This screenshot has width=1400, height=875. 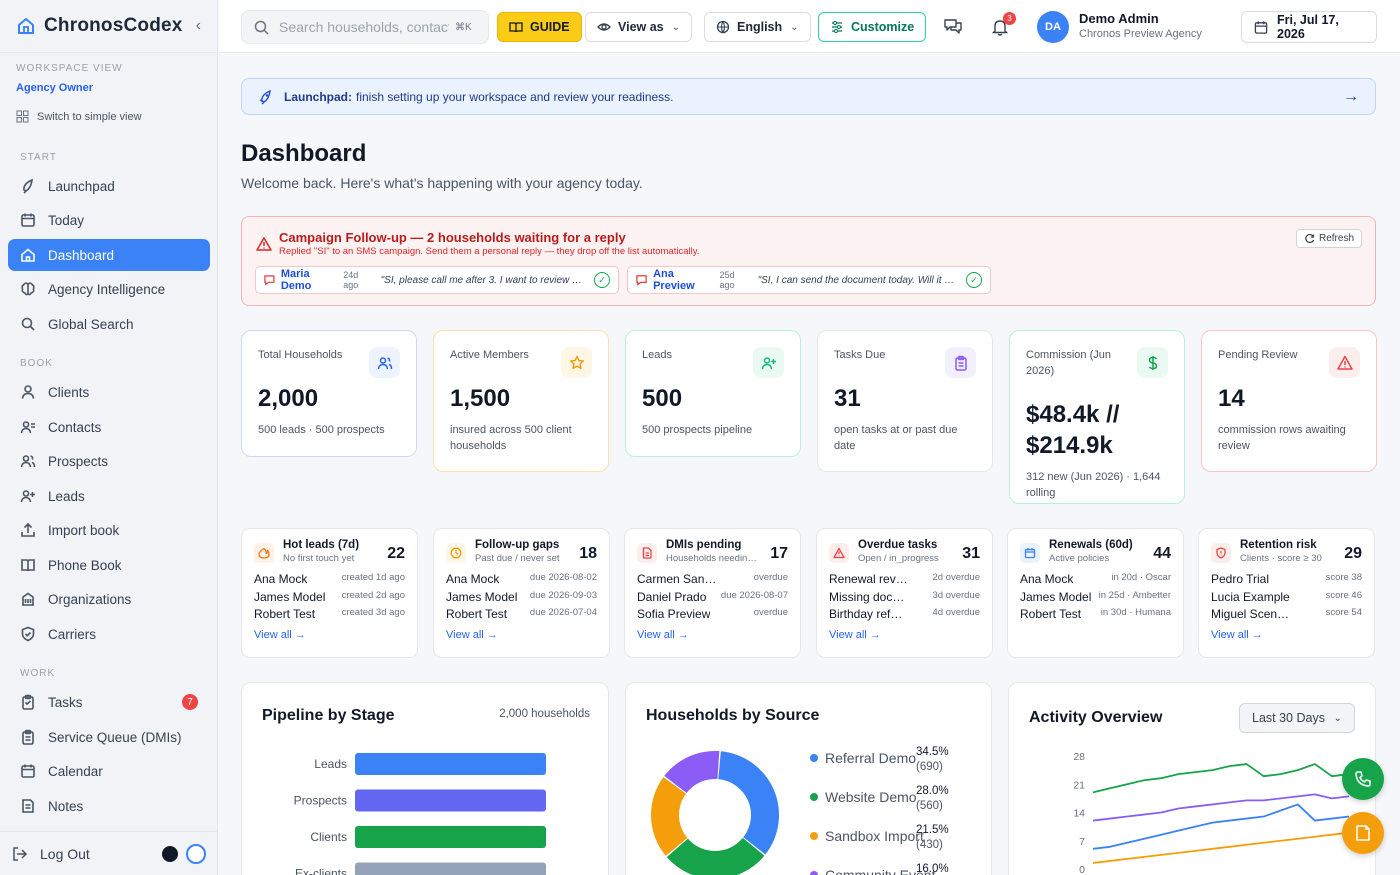 I want to click on sidebar-item-organizations: Organizations, so click(x=109, y=599).